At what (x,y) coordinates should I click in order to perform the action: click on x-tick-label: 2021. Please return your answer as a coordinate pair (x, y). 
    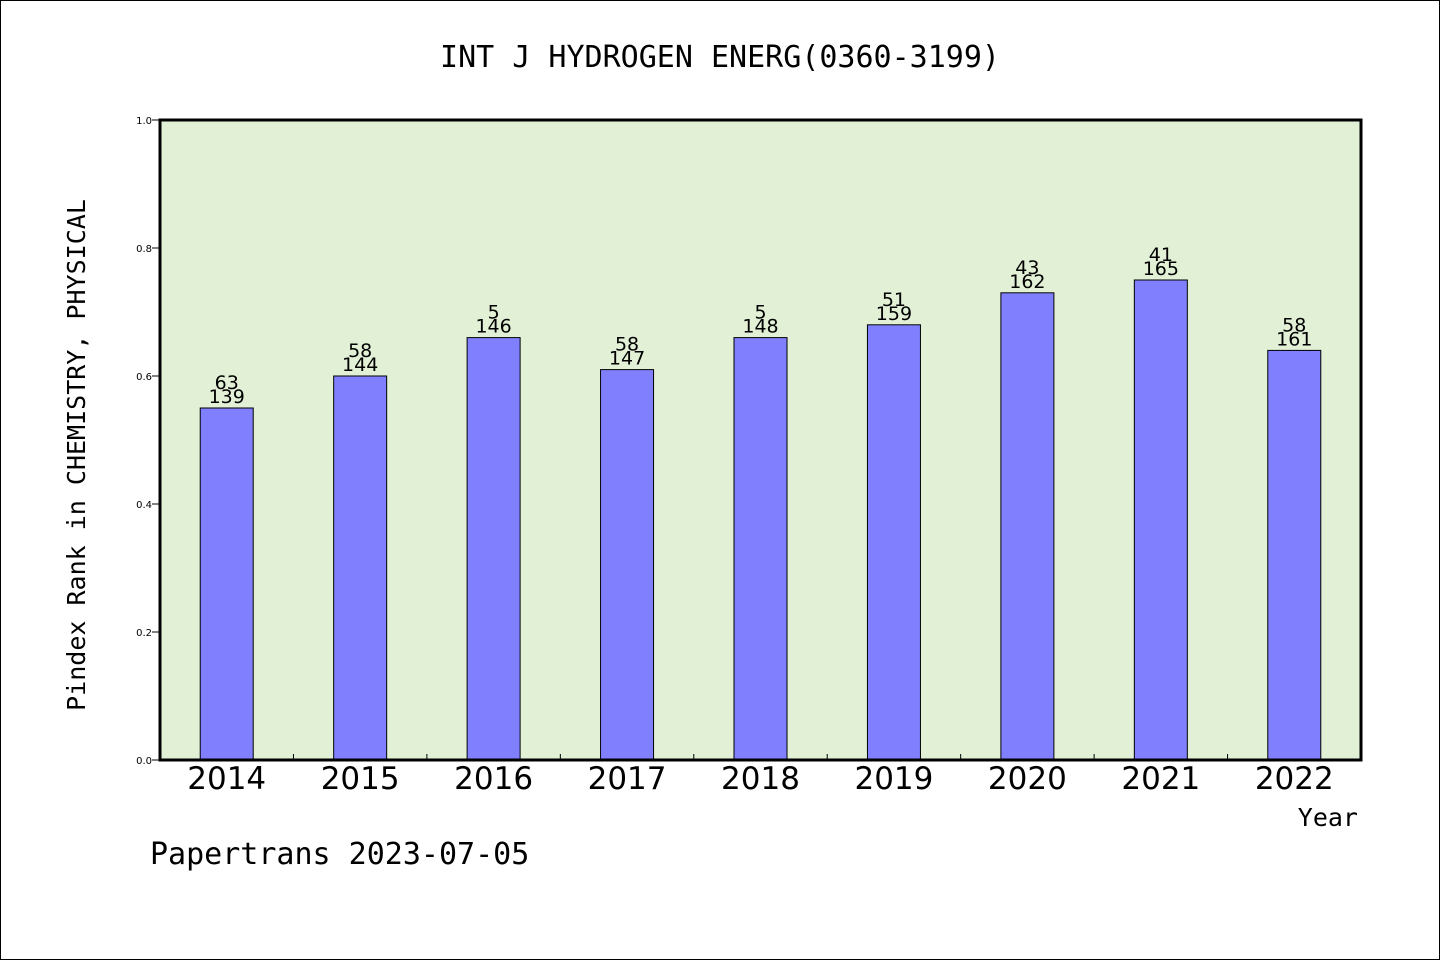
    Looking at the image, I should click on (1160, 779).